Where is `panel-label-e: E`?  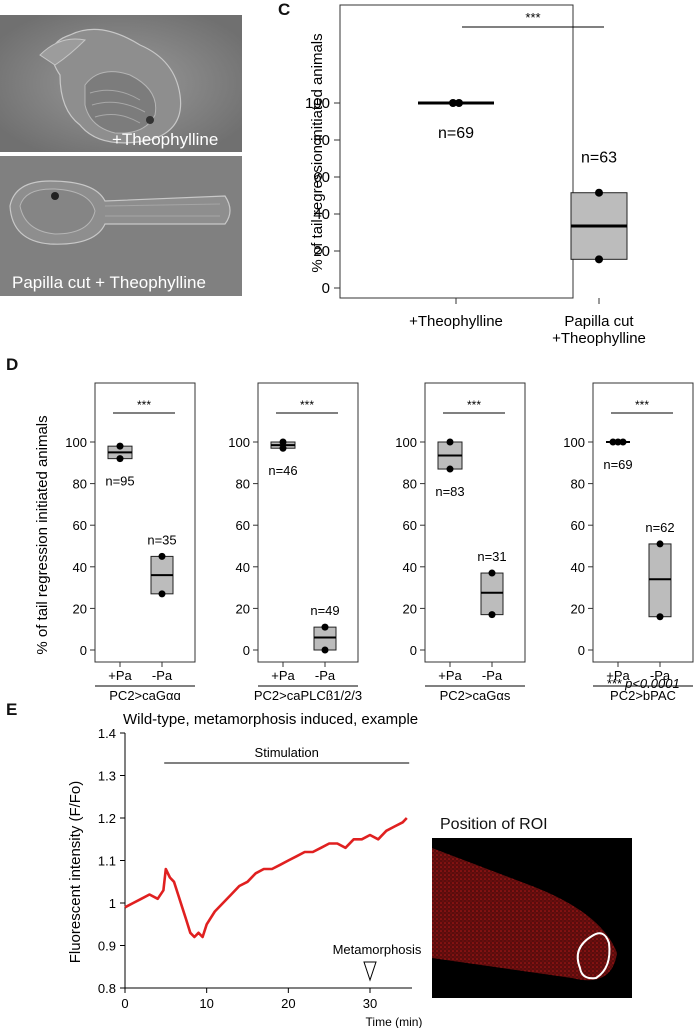
panel-label-e: E is located at coordinates (12, 709).